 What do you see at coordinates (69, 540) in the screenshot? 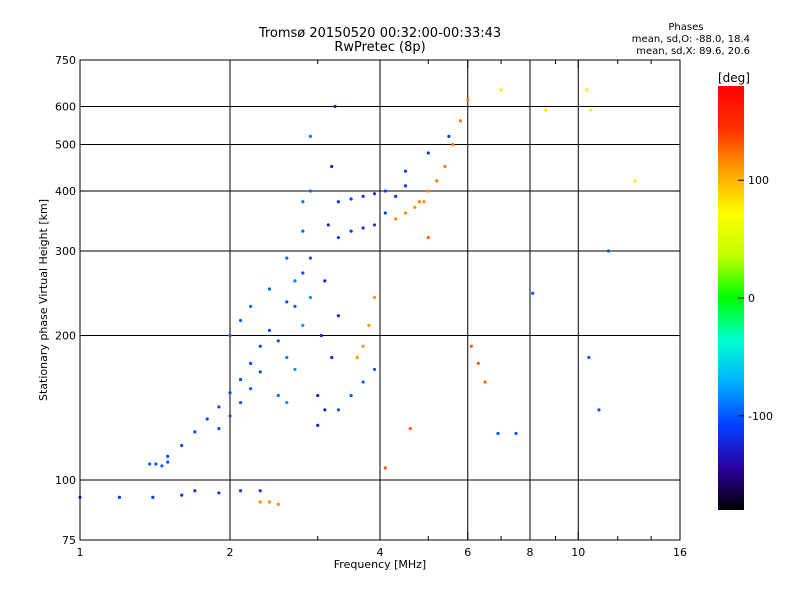
I see `y-tick-label: 75` at bounding box center [69, 540].